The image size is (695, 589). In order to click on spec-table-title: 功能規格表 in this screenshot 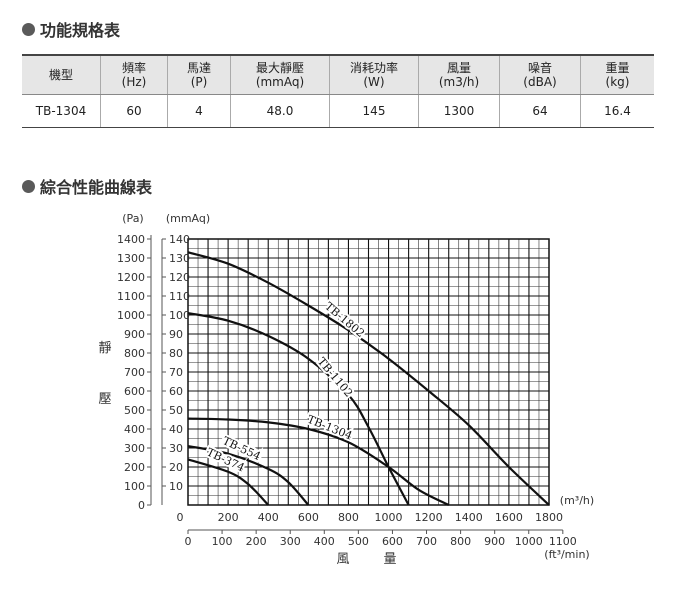, I will do `click(71, 29)`.